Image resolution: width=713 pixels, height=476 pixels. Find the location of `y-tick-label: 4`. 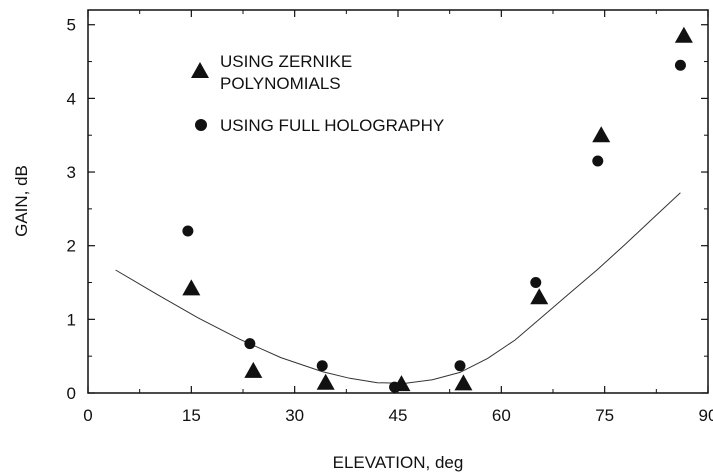

y-tick-label: 4 is located at coordinates (71, 98).